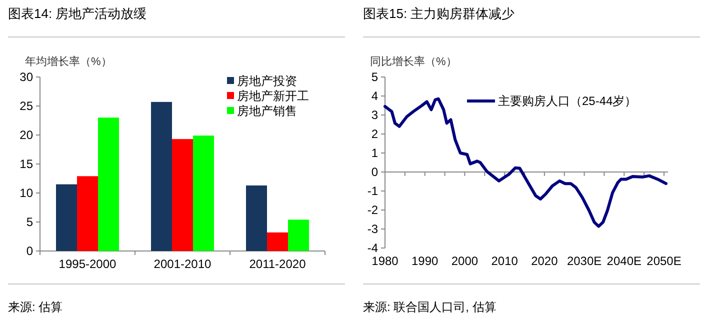 The image size is (702, 318). Describe the element at coordinates (425, 261) in the screenshot. I see `x-tick-label: 1990` at that location.